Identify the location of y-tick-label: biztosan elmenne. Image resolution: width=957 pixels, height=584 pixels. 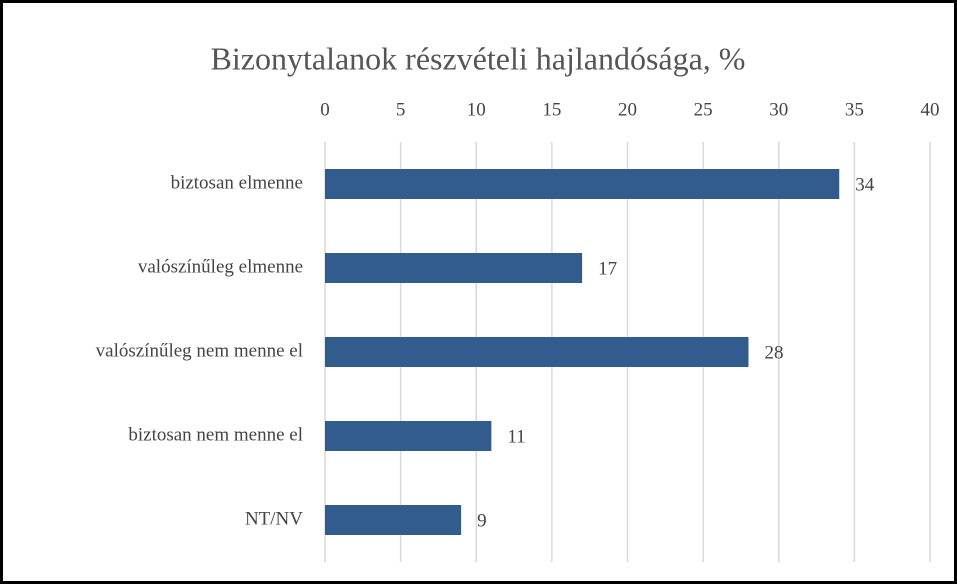
(237, 182).